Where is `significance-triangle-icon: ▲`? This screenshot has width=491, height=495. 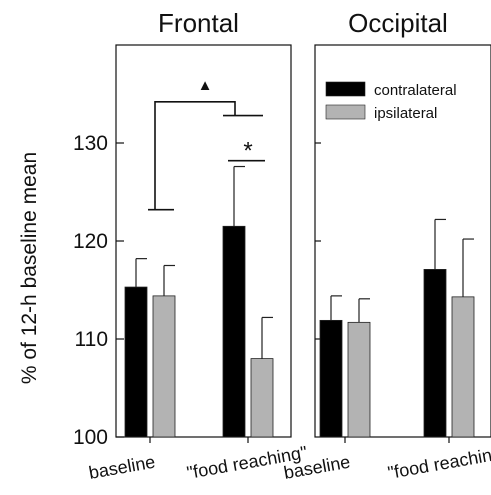 significance-triangle-icon: ▲ is located at coordinates (205, 85).